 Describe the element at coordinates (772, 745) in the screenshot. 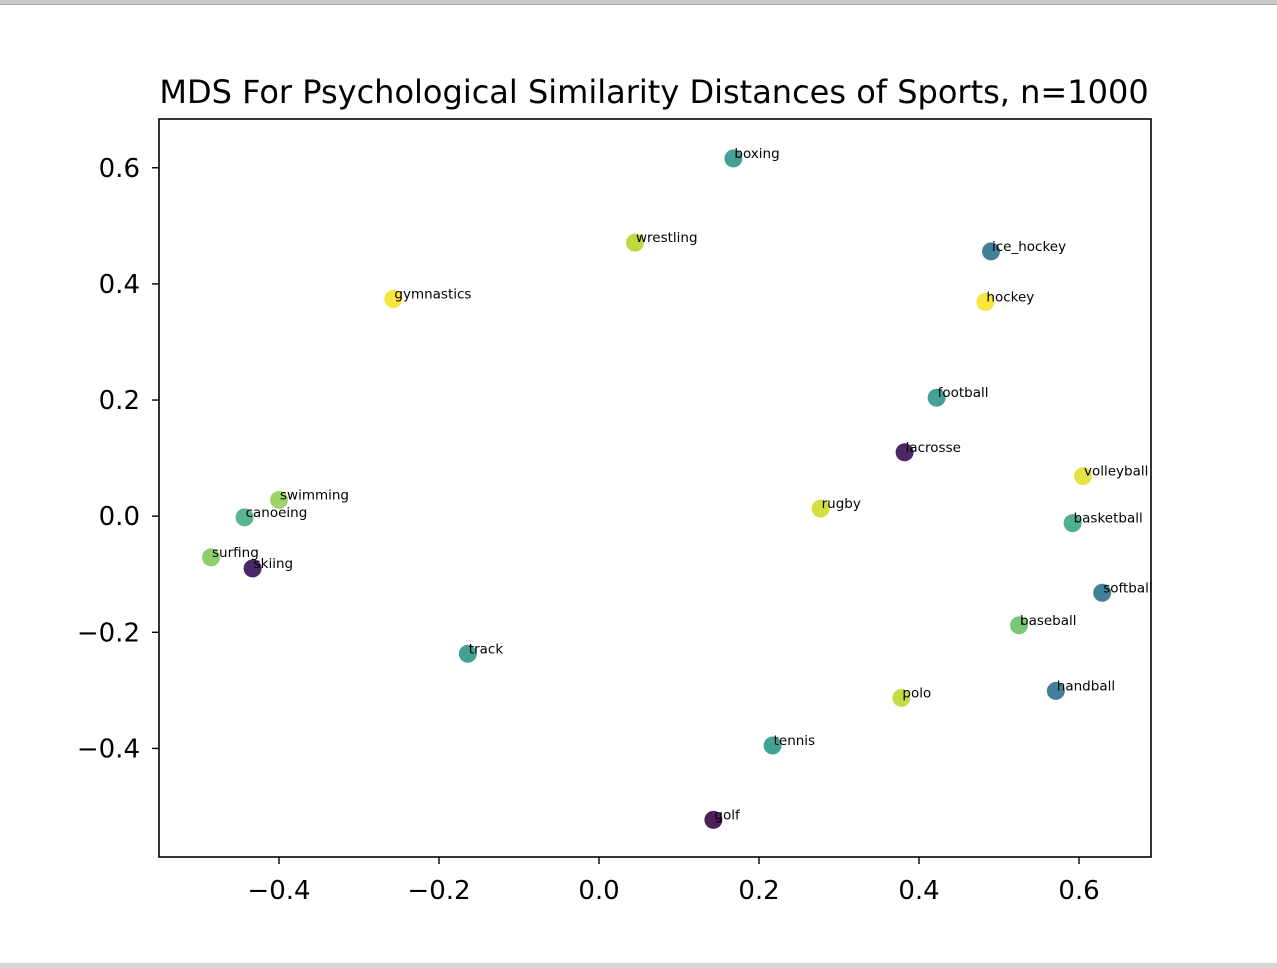

I see `point-tennis` at that location.